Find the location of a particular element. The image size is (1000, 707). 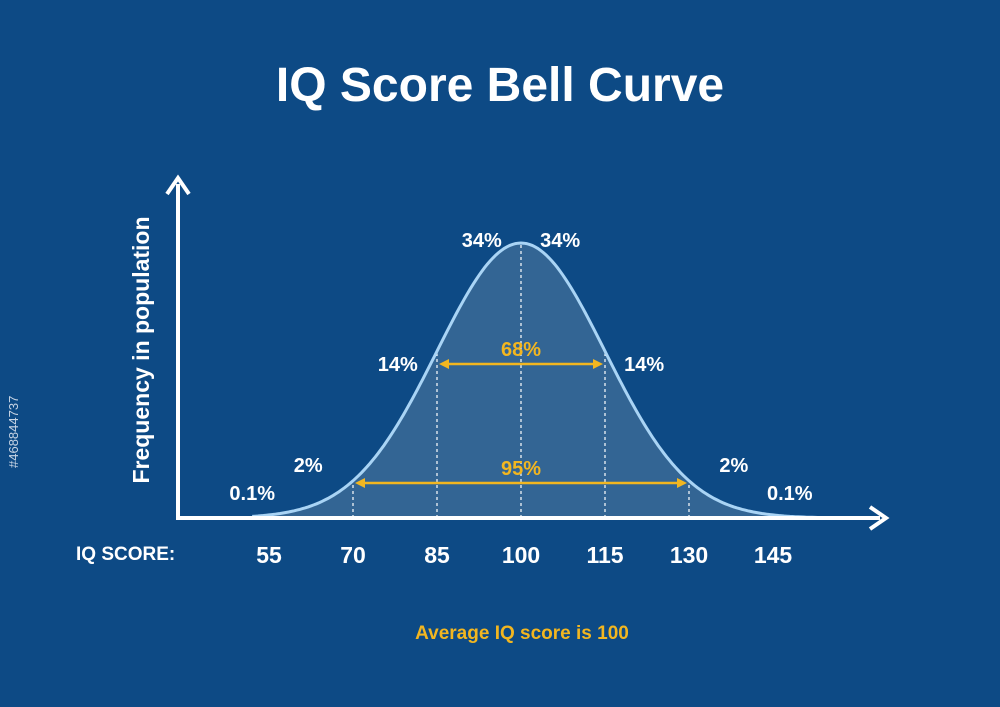

x-tick-label: 55 is located at coordinates (269, 555).